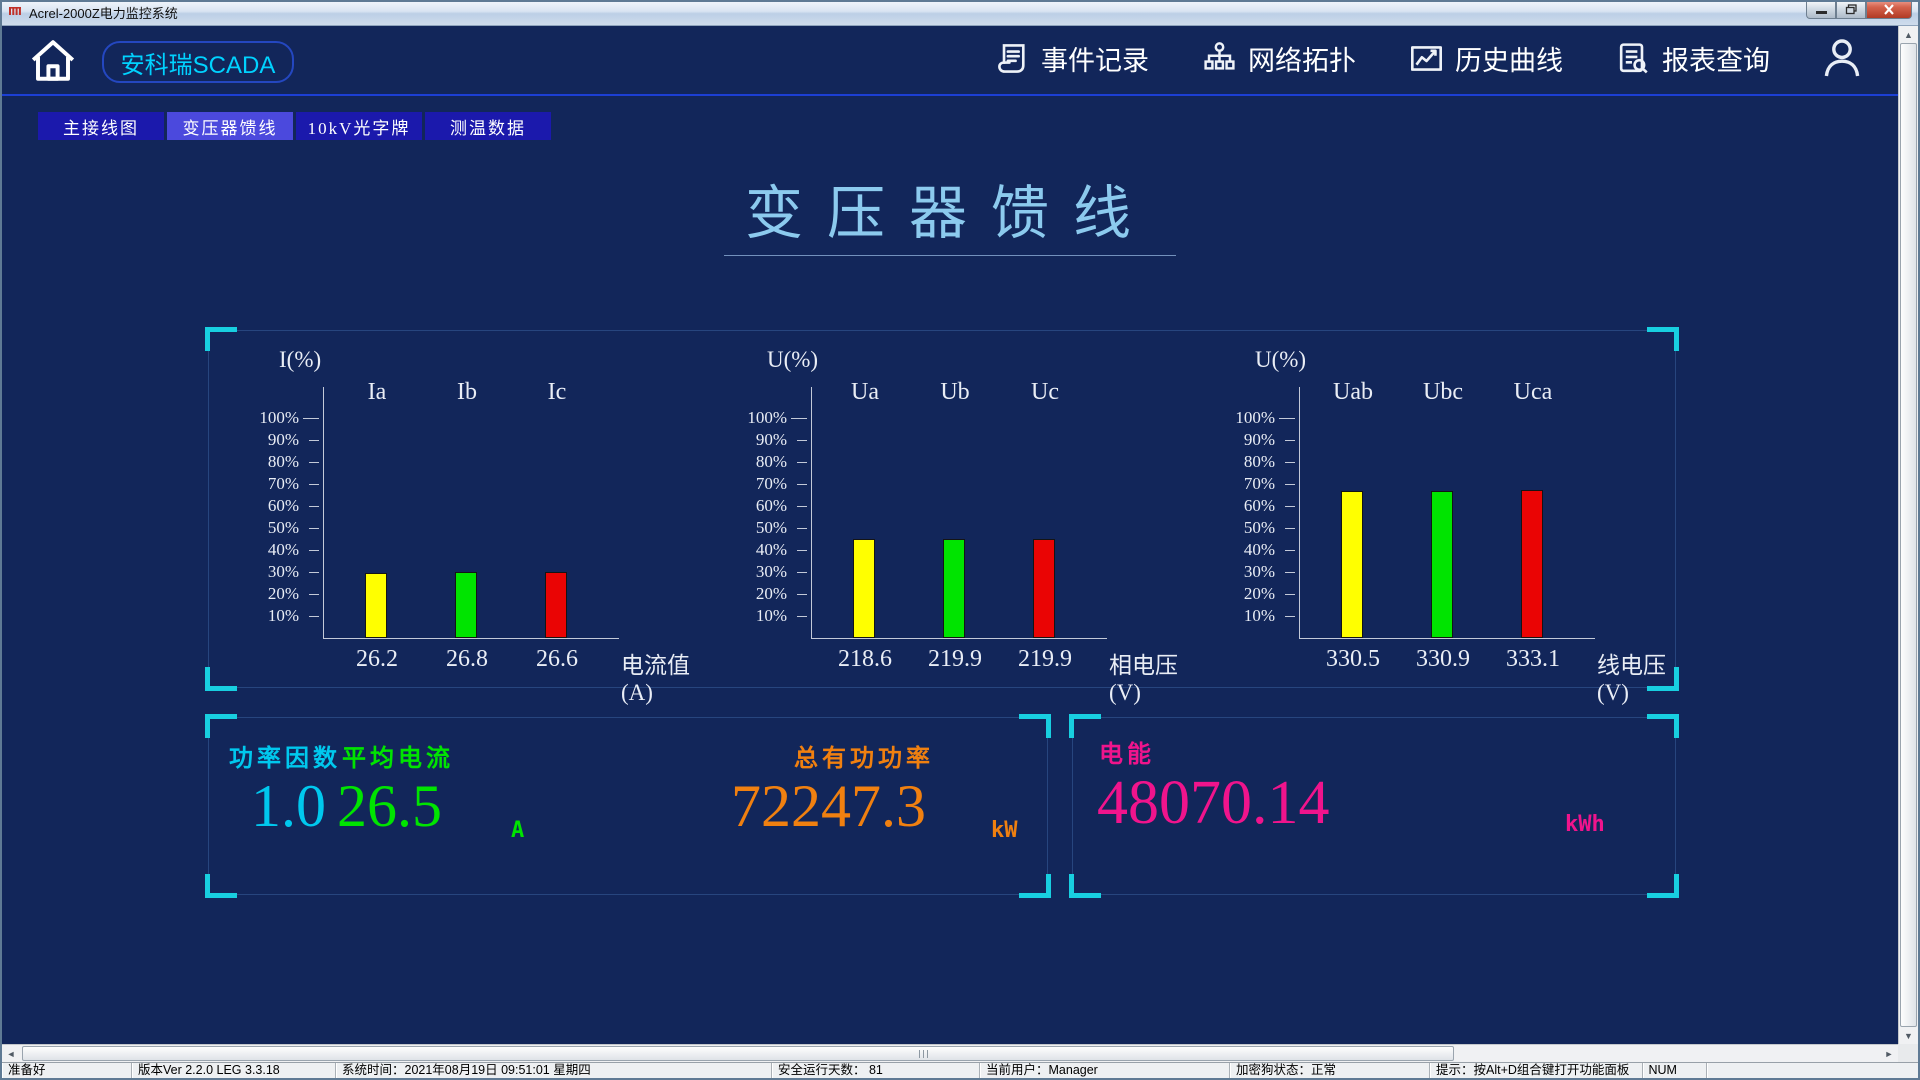 The height and width of the screenshot is (1080, 1920). I want to click on scroll-down-icon: ▼, so click(1908, 1035).